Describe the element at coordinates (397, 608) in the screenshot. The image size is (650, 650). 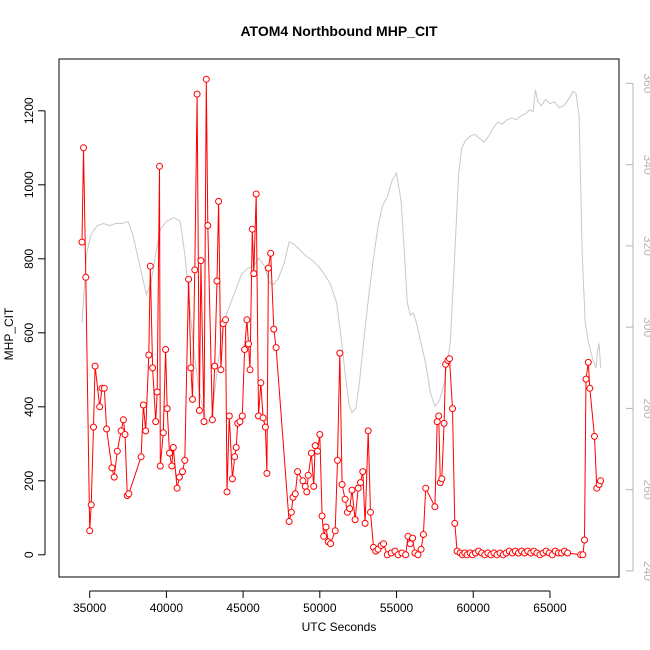
I see `x-tick-label: 55000` at that location.